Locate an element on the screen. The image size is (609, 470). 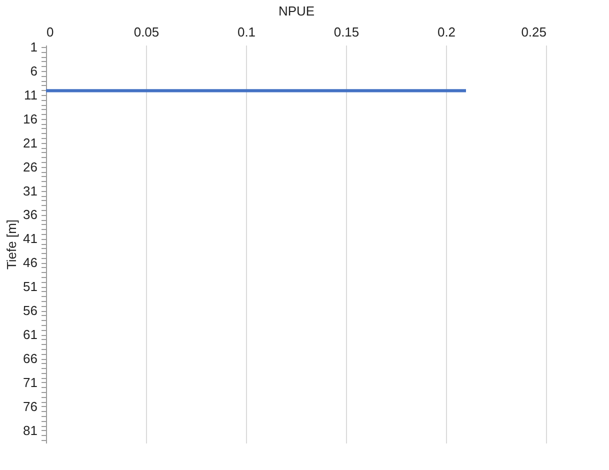
x-tick-label: 0.15 is located at coordinates (347, 32).